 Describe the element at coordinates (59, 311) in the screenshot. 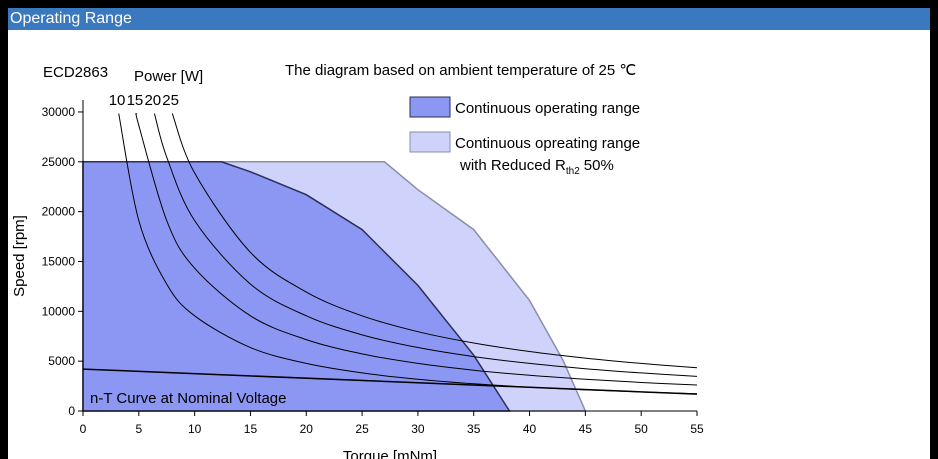

I see `y-tick-label: 10000` at that location.